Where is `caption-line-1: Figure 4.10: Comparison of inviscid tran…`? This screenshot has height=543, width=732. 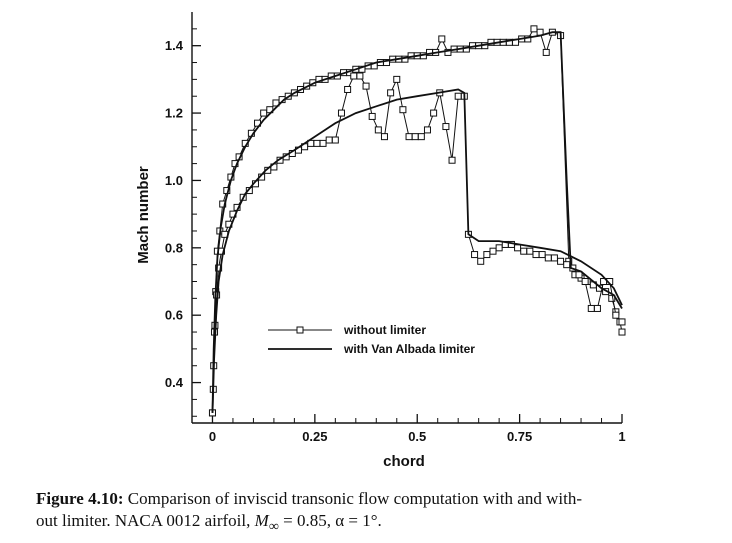 caption-line-1: Figure 4.10: Comparison of inviscid tran… is located at coordinates (381, 499).